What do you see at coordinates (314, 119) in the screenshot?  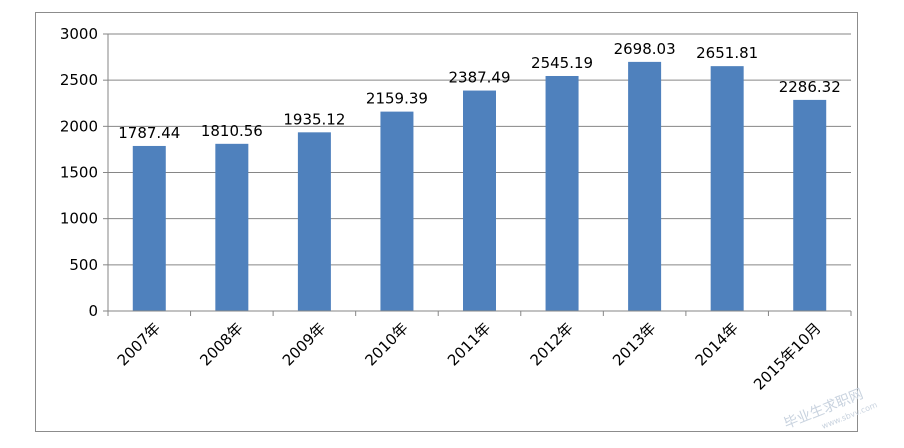 I see `data-label: 1935.12` at bounding box center [314, 119].